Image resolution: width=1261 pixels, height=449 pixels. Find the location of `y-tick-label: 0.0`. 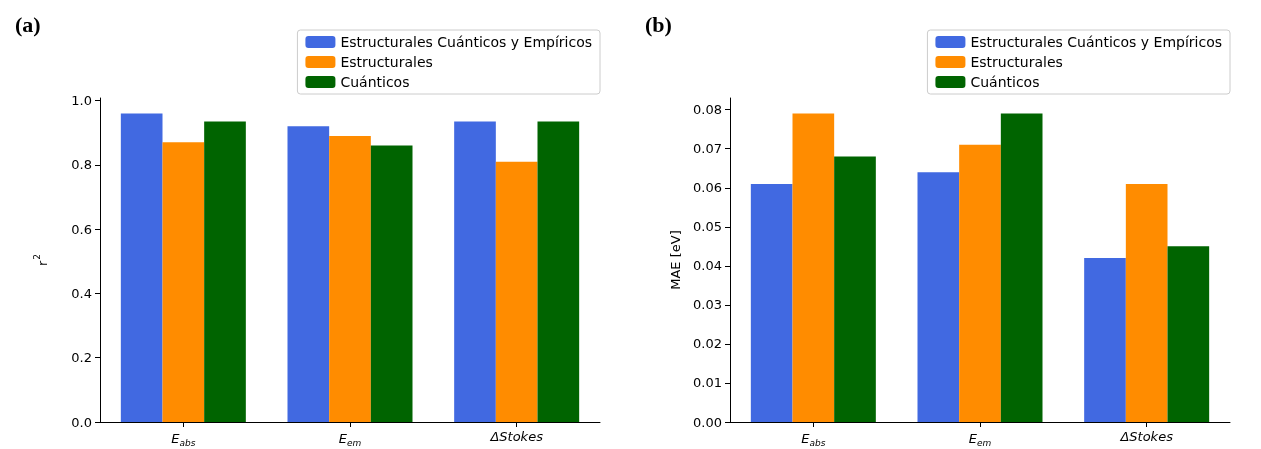

y-tick-label: 0.0 is located at coordinates (81, 422).